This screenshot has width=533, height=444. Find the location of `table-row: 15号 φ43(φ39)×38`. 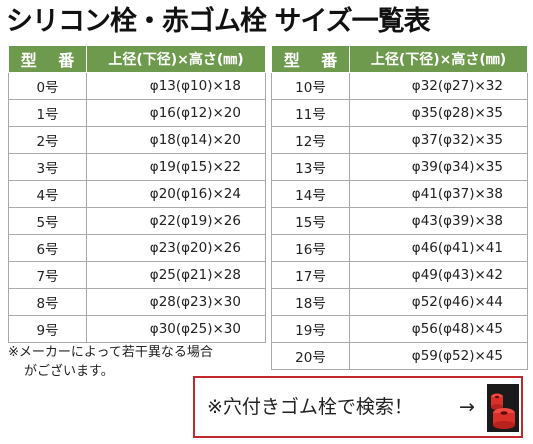

table-row: 15号 φ43(φ39)×38 is located at coordinates (399, 221).